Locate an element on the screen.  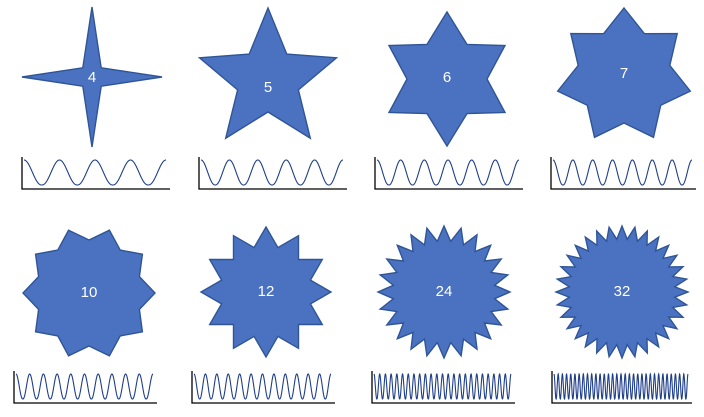
star-figure: 7 is located at coordinates (623, 98).